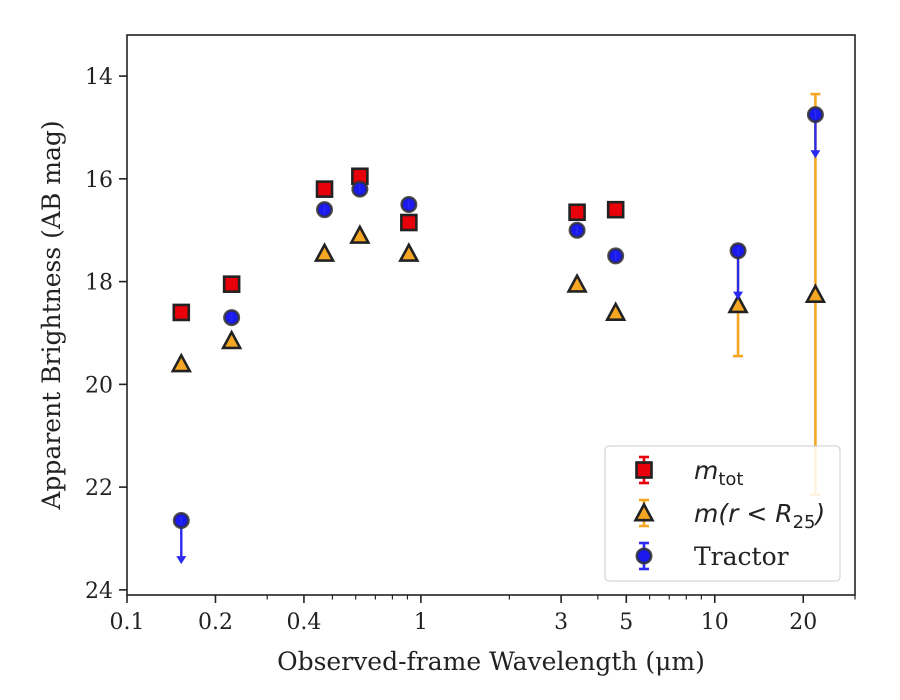  I want to click on x-tick-label: 0.1, so click(127, 622).